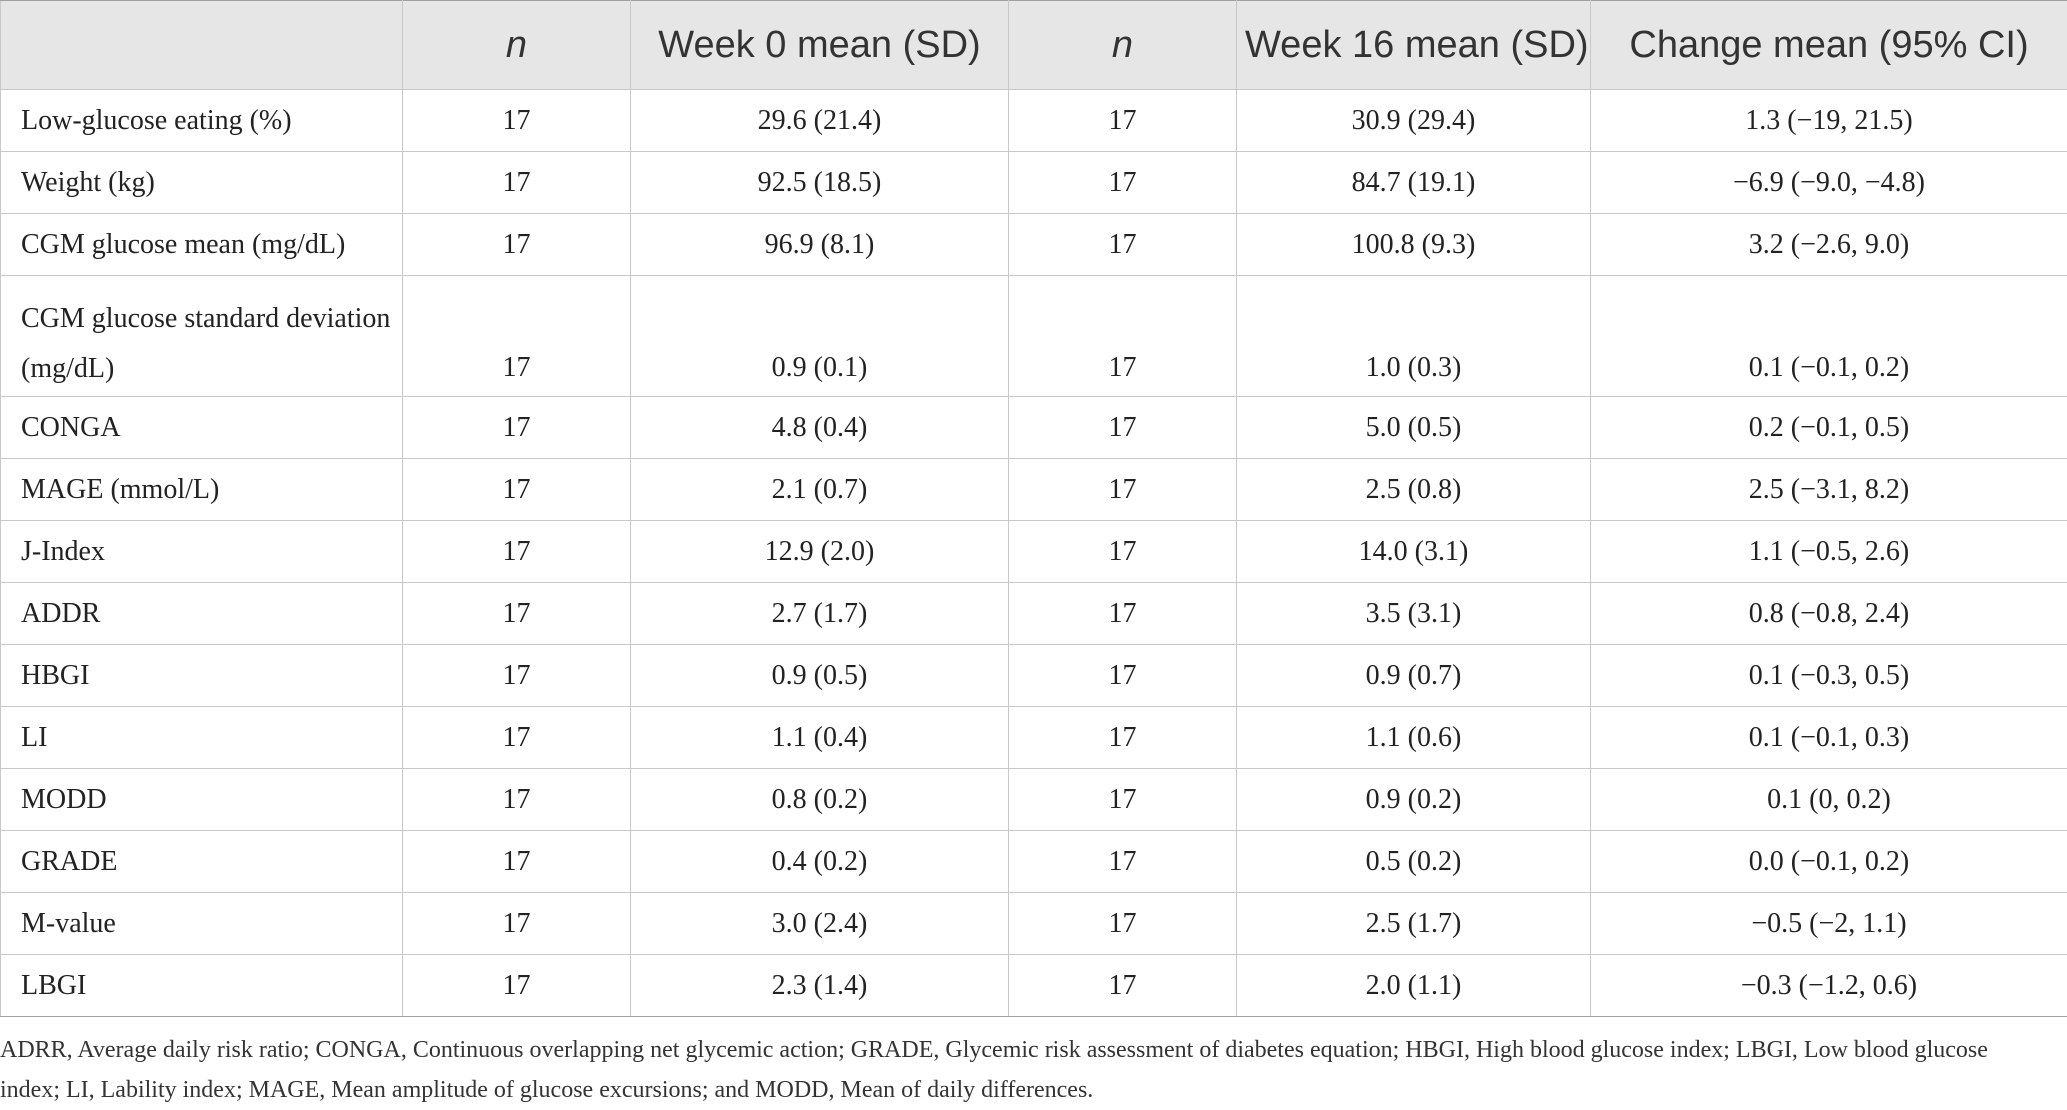 This screenshot has height=1110, width=2067. Describe the element at coordinates (1829, 552) in the screenshot. I see `cell-change-mean: 1.1 (−0.5, 2.6)` at that location.